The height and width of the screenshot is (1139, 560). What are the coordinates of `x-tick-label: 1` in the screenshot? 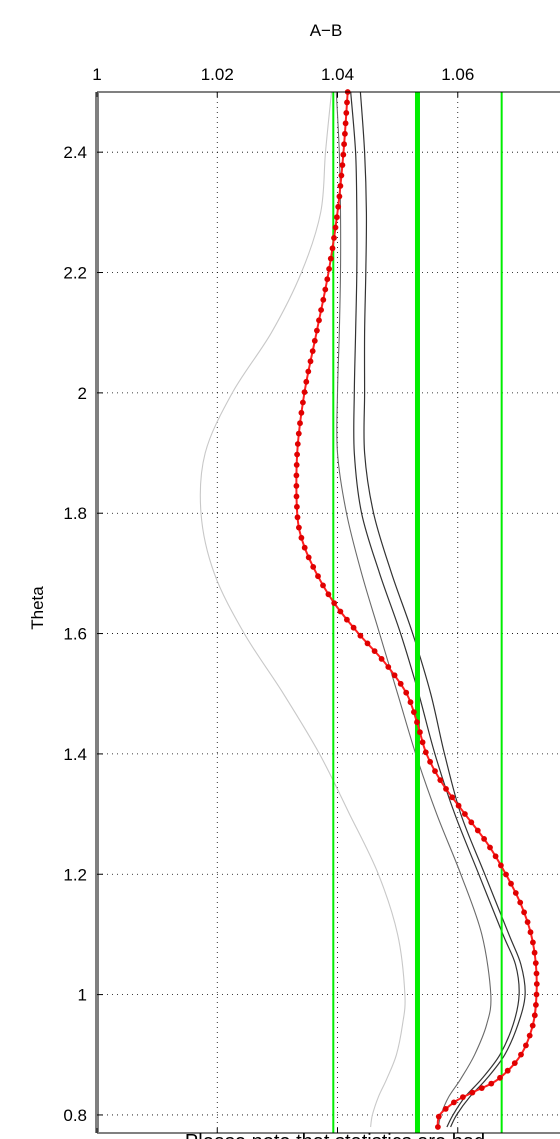 It's located at (96, 74).